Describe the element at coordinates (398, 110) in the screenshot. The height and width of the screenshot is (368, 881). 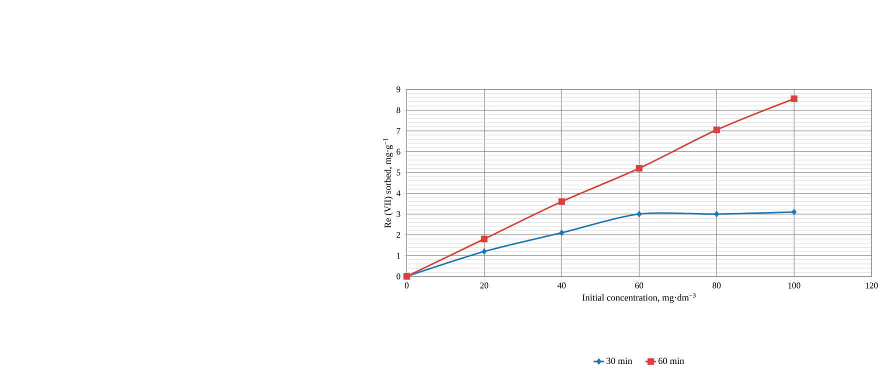
I see `y-tick-label: 8` at that location.